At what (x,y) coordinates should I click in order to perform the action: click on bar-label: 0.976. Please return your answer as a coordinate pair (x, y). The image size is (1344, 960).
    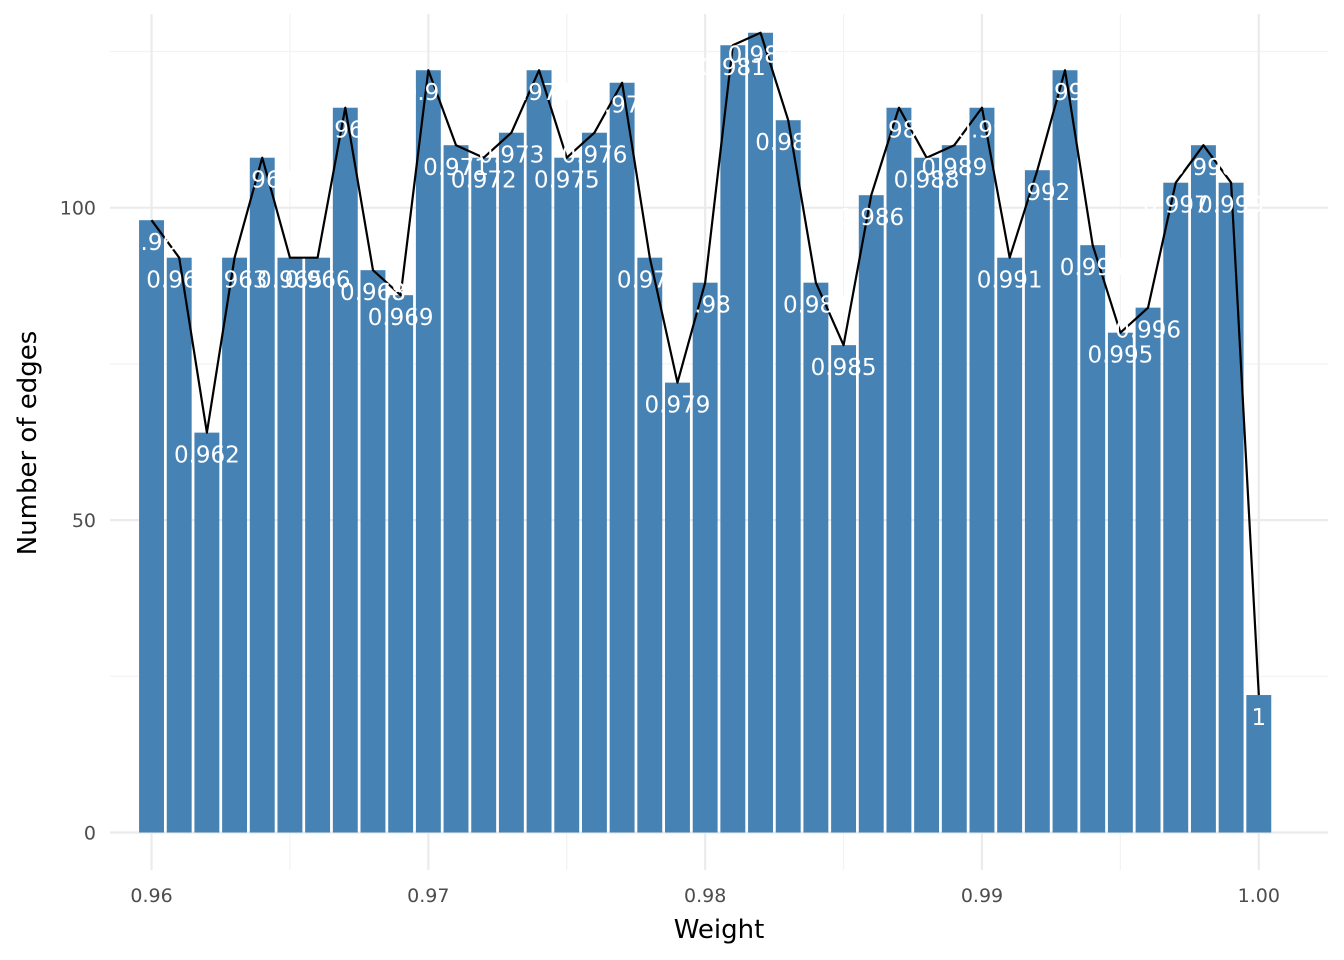
    Looking at the image, I should click on (595, 156).